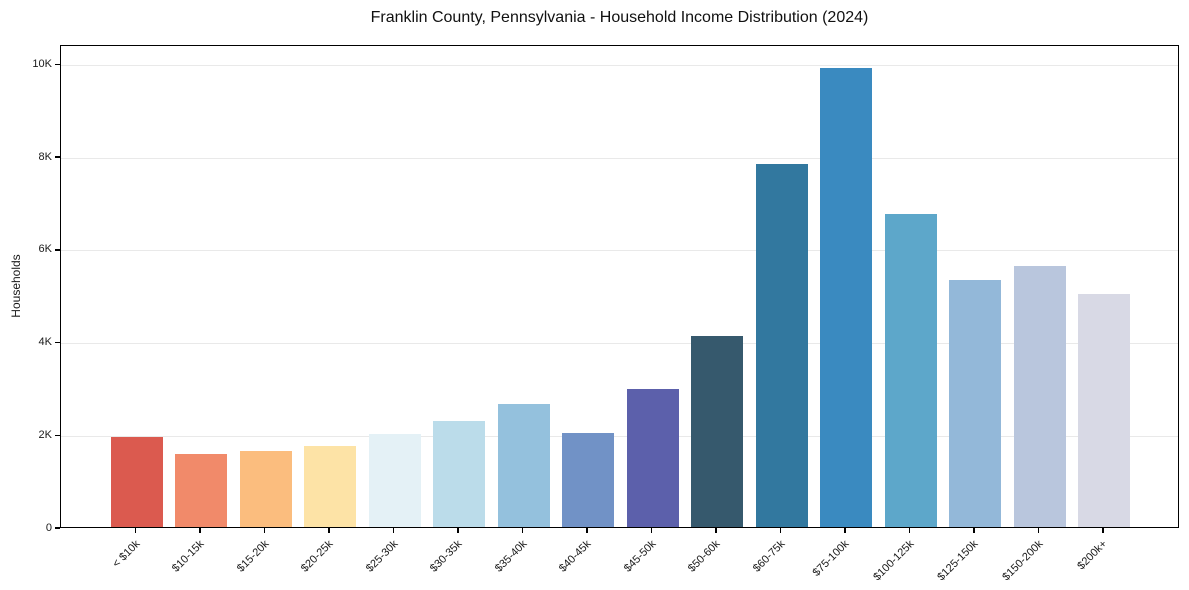 Image resolution: width=1189 pixels, height=590 pixels. What do you see at coordinates (619, 65) in the screenshot?
I see `gridline-10K` at bounding box center [619, 65].